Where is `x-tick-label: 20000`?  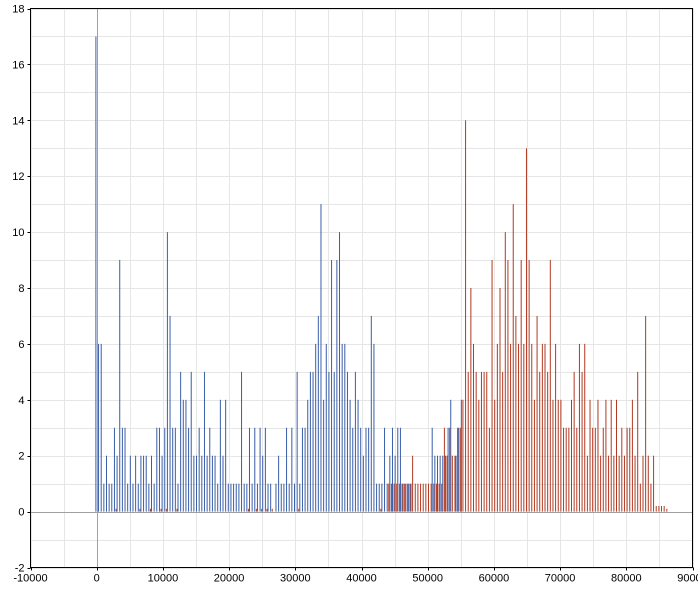 x-tick-label: 20000 is located at coordinates (229, 579).